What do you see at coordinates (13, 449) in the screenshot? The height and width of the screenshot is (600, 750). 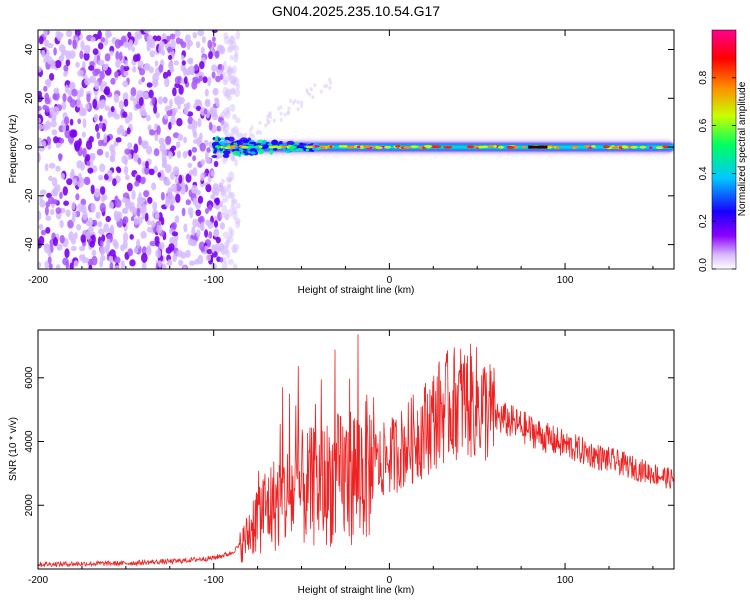 I see `snr-y-label: SNR (10 * v/v)` at bounding box center [13, 449].